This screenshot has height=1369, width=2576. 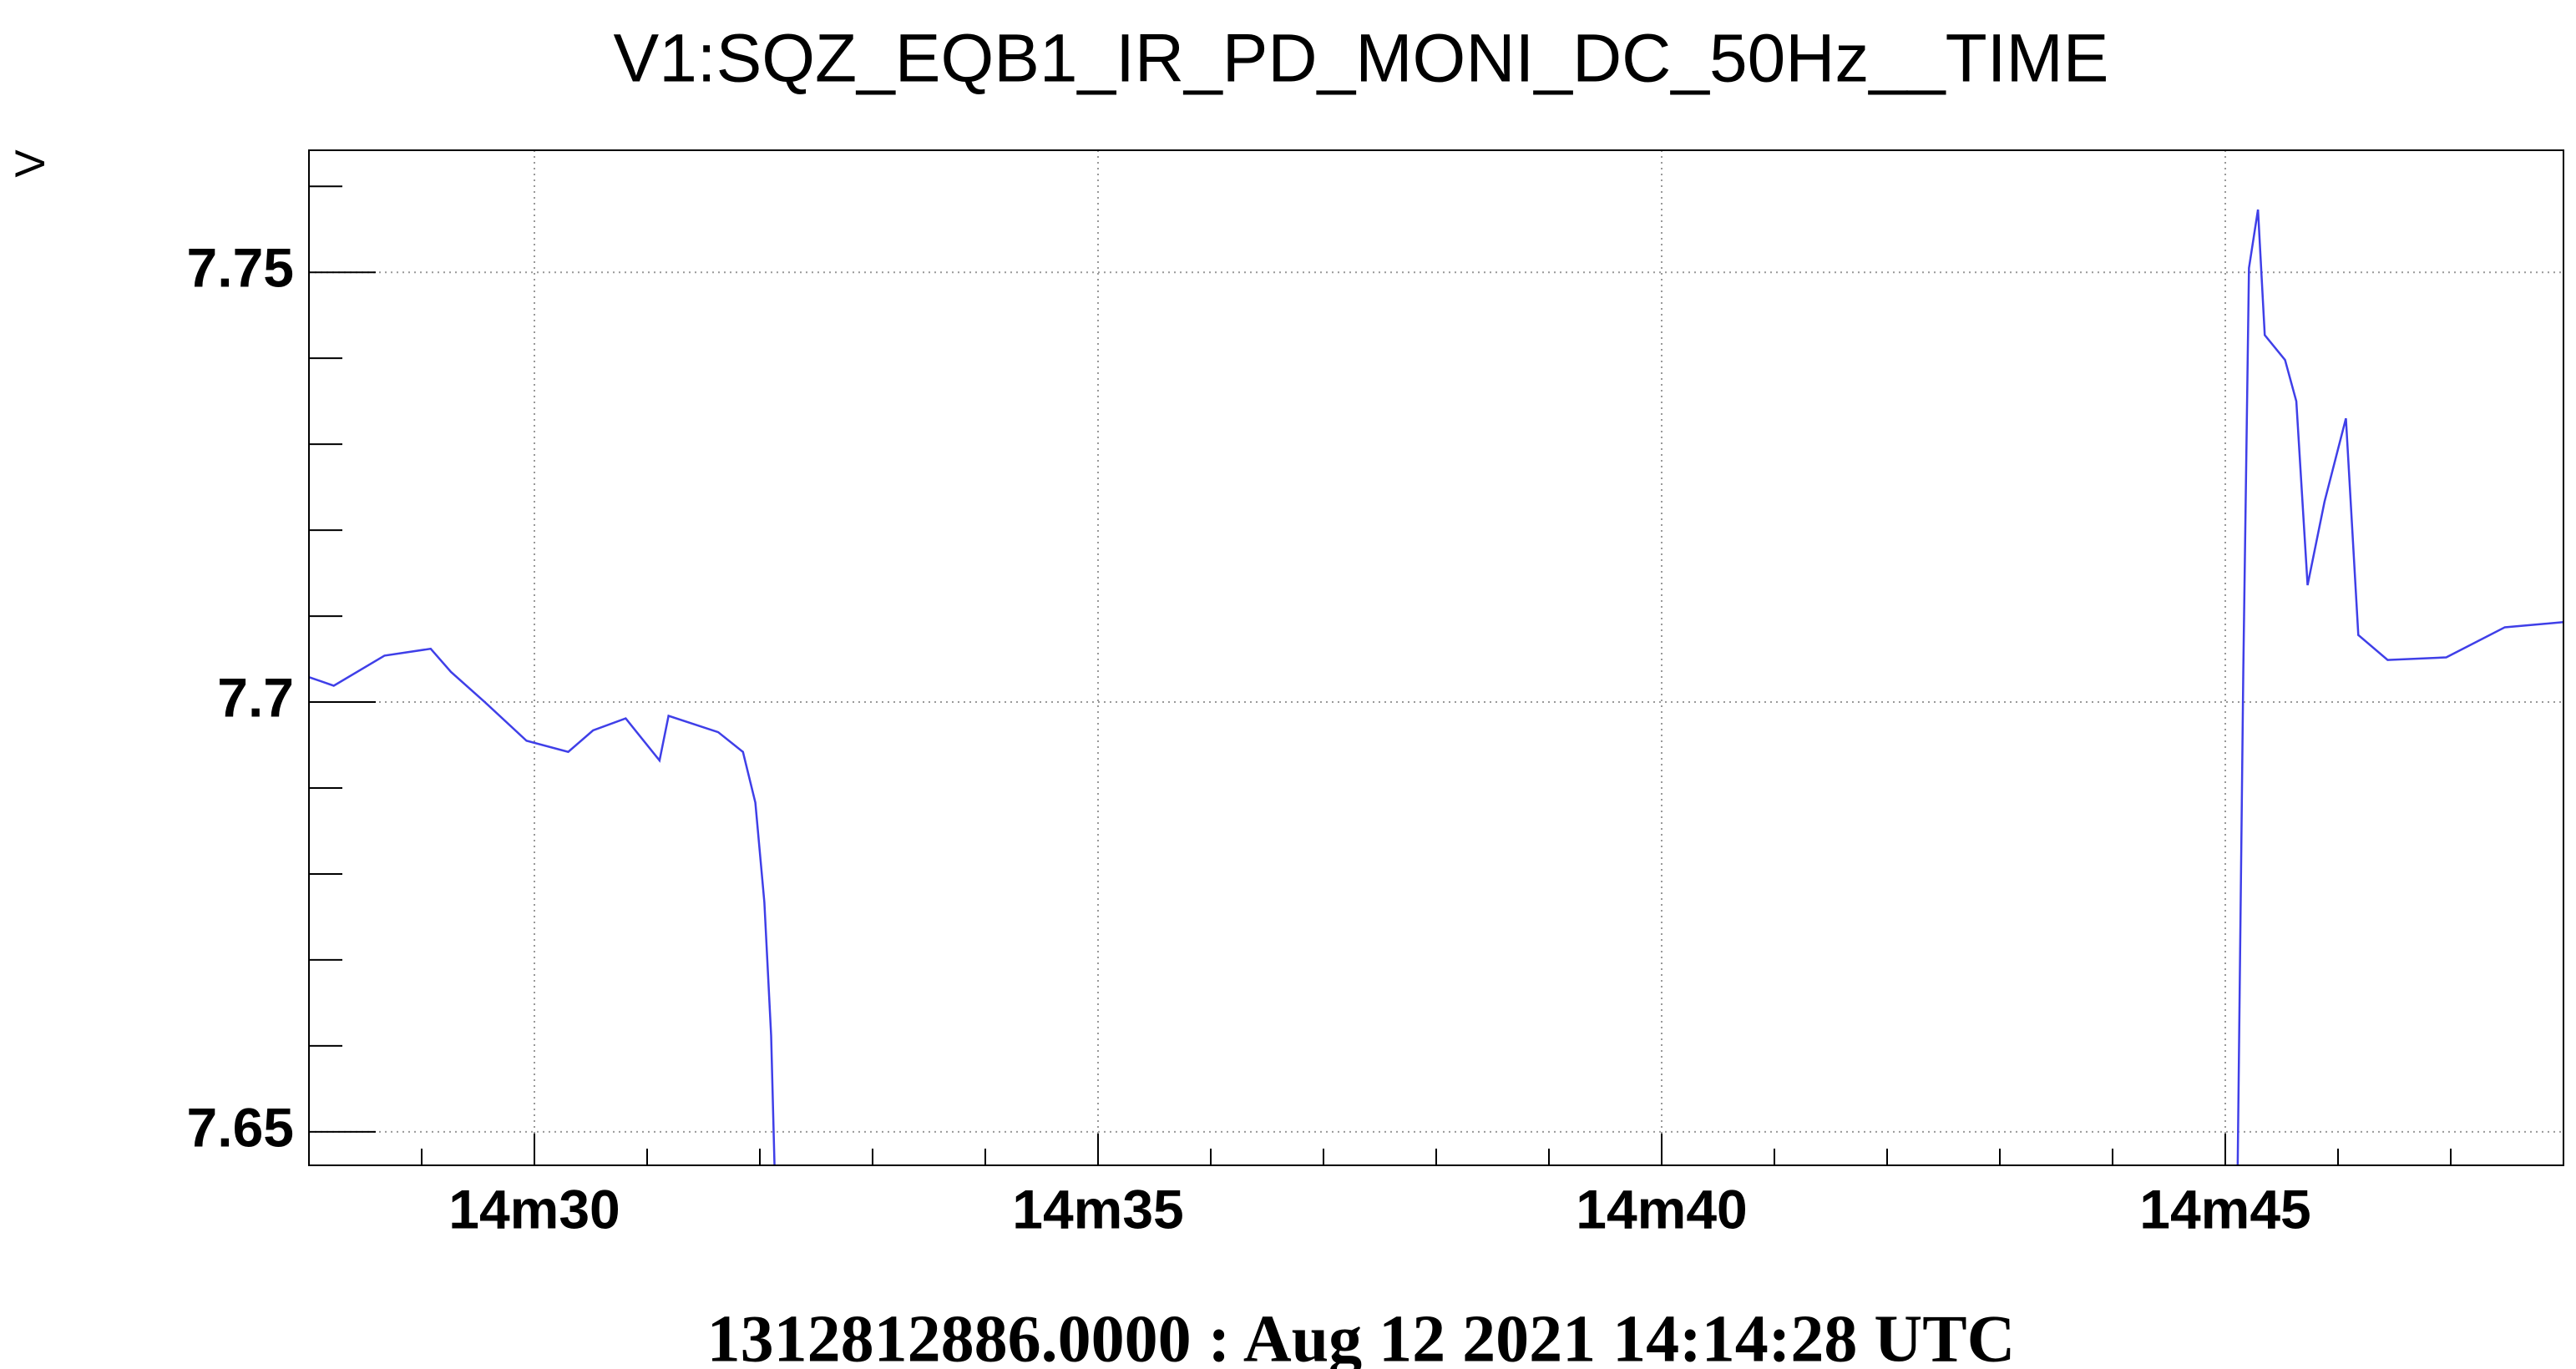 I want to click on y-tick-label: 7.75, so click(x=241, y=268).